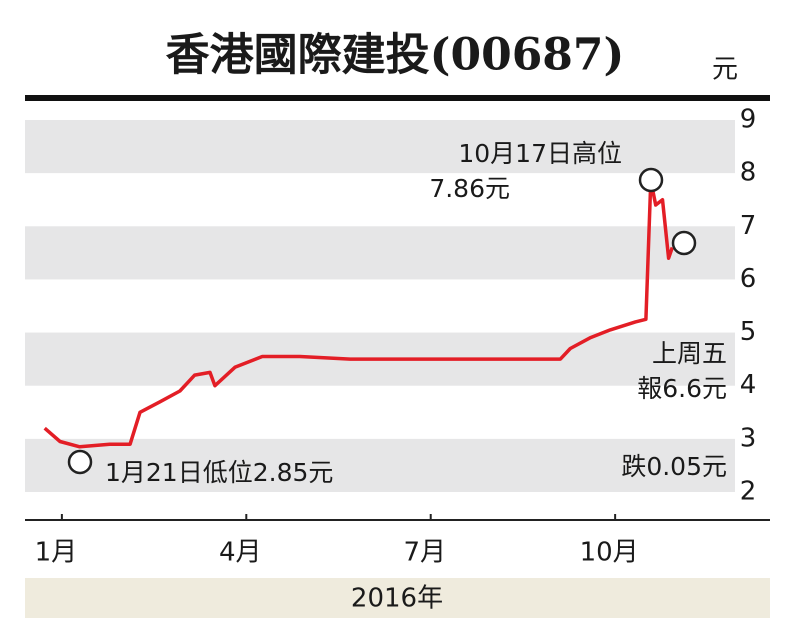 This screenshot has width=800, height=642. Describe the element at coordinates (219, 472) in the screenshot. I see `annotation: 1月21日低位2.85元` at that location.